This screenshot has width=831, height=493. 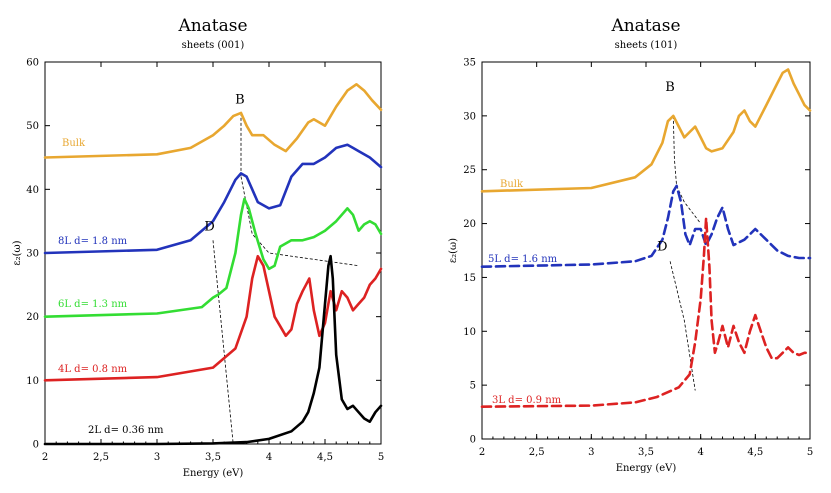 What do you see at coordinates (93, 304) in the screenshot?
I see `series-label: 6L d= 1.3 nm` at bounding box center [93, 304].